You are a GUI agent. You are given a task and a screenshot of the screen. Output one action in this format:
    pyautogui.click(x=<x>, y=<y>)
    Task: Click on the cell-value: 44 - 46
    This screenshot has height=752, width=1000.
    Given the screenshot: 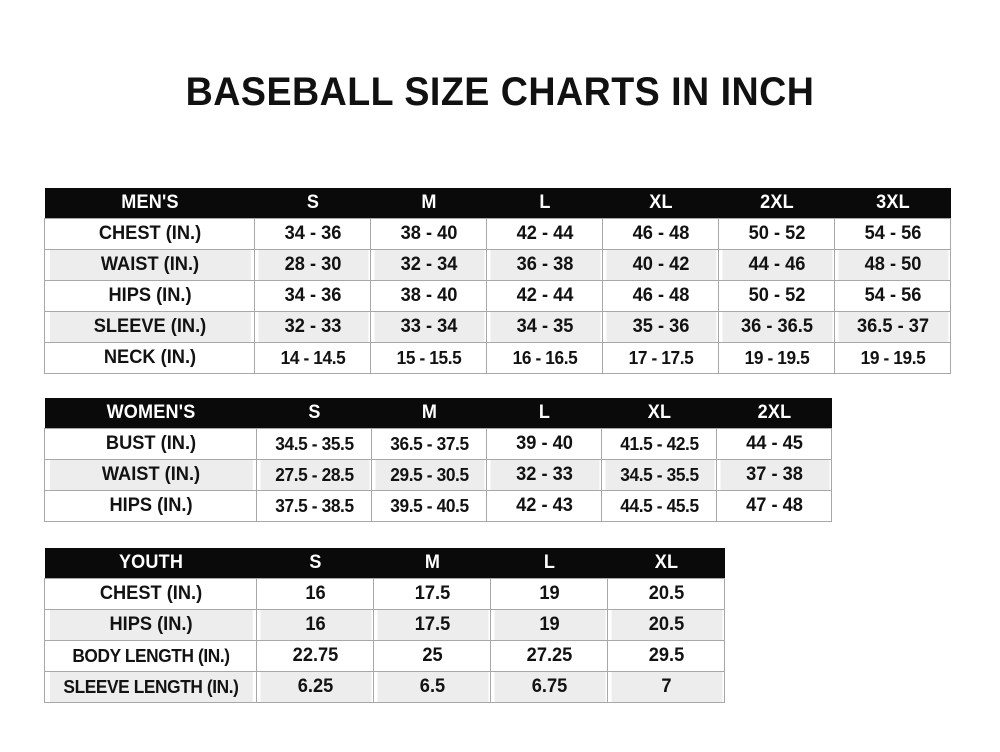 What is the action you would take?
    pyautogui.click(x=776, y=265)
    